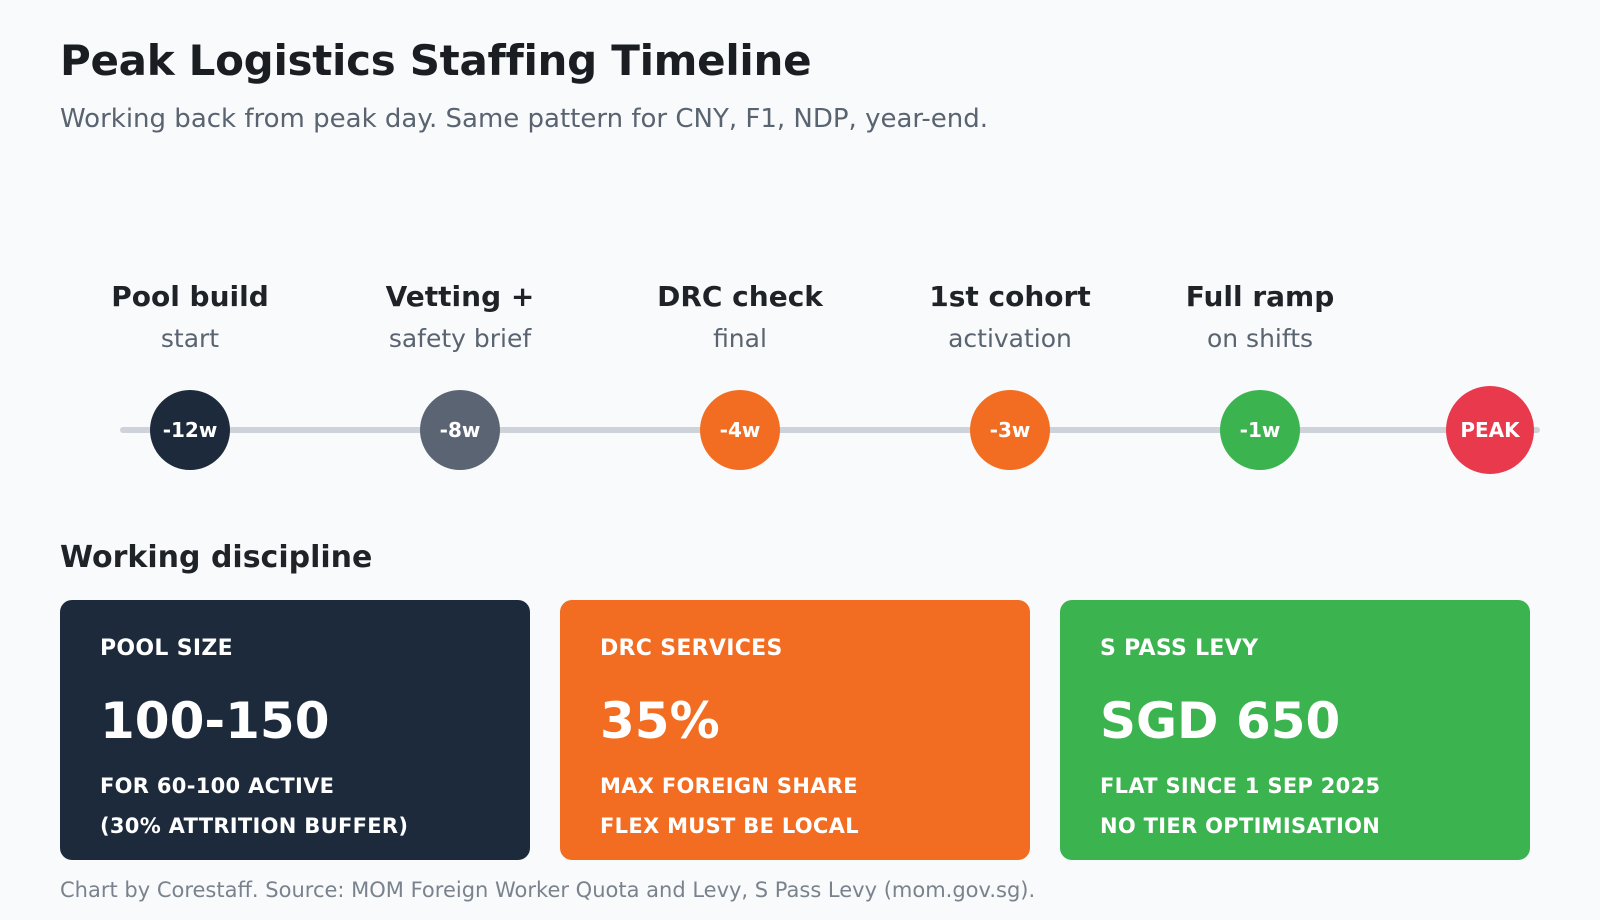 This screenshot has height=920, width=1600. I want to click on milestone-sublabel: safety brief, so click(460, 338).